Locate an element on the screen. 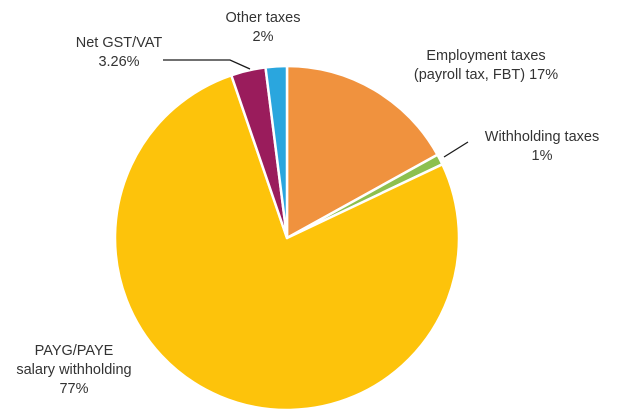 The image size is (621, 410). slice-label-line: 77% is located at coordinates (73, 389).